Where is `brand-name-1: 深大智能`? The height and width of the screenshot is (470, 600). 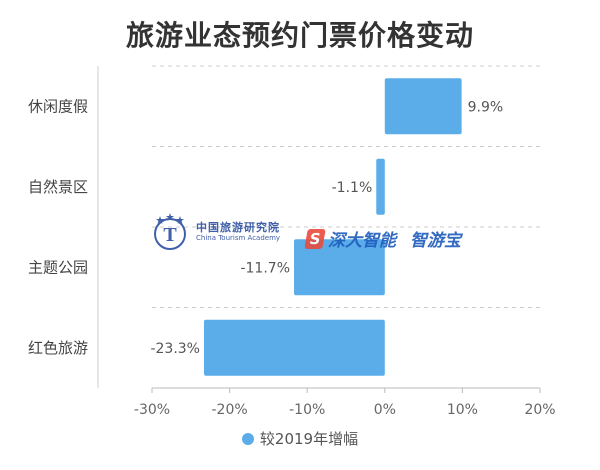 brand-name-1: 深大智能 is located at coordinates (362, 241).